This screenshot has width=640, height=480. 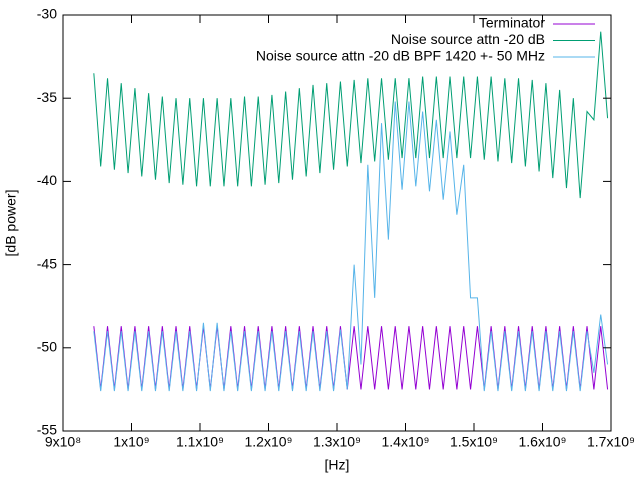 I want to click on x-tick-label: 1.2x10⁹, so click(x=268, y=442).